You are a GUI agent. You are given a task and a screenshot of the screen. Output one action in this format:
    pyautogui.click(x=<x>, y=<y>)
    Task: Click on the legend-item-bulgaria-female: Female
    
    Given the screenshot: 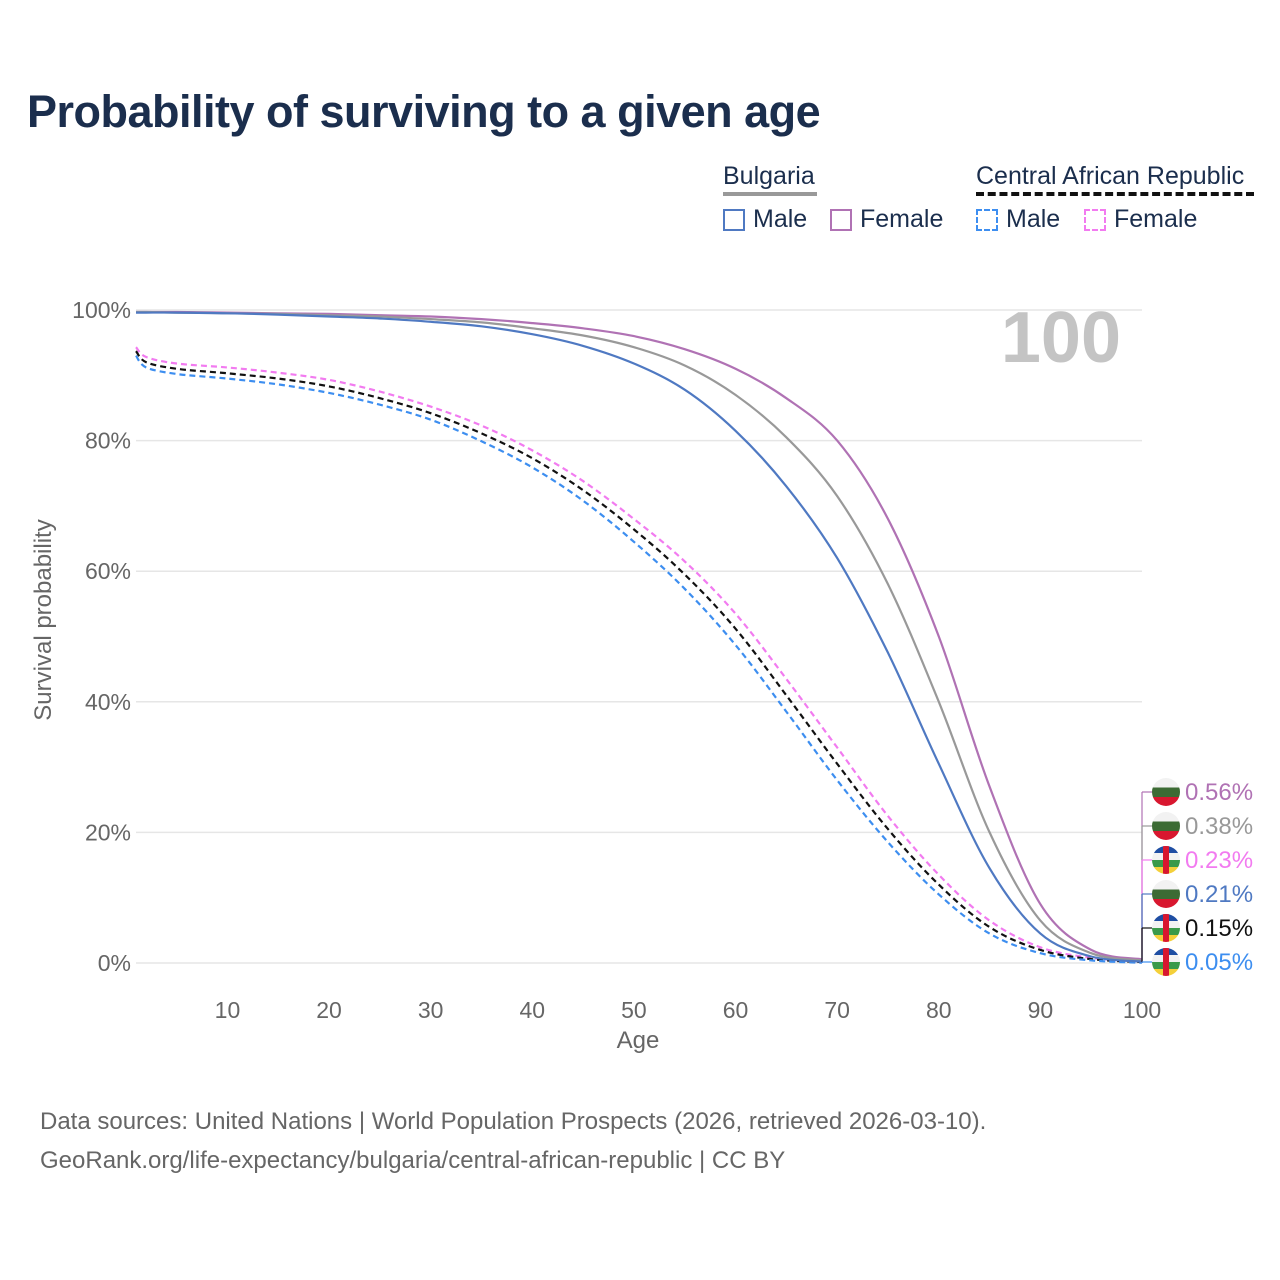 What is the action you would take?
    pyautogui.click(x=886, y=219)
    